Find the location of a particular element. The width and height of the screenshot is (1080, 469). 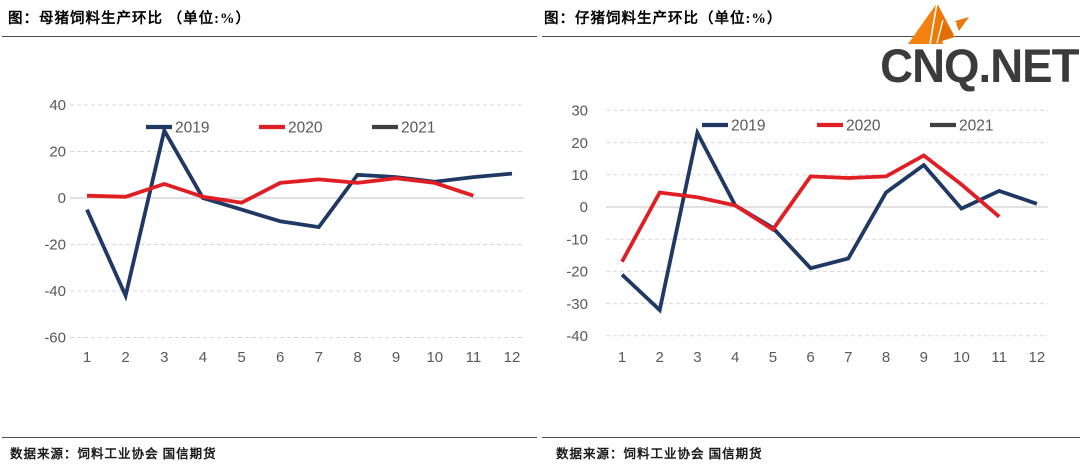

y-tick-label: -30 is located at coordinates (577, 304).